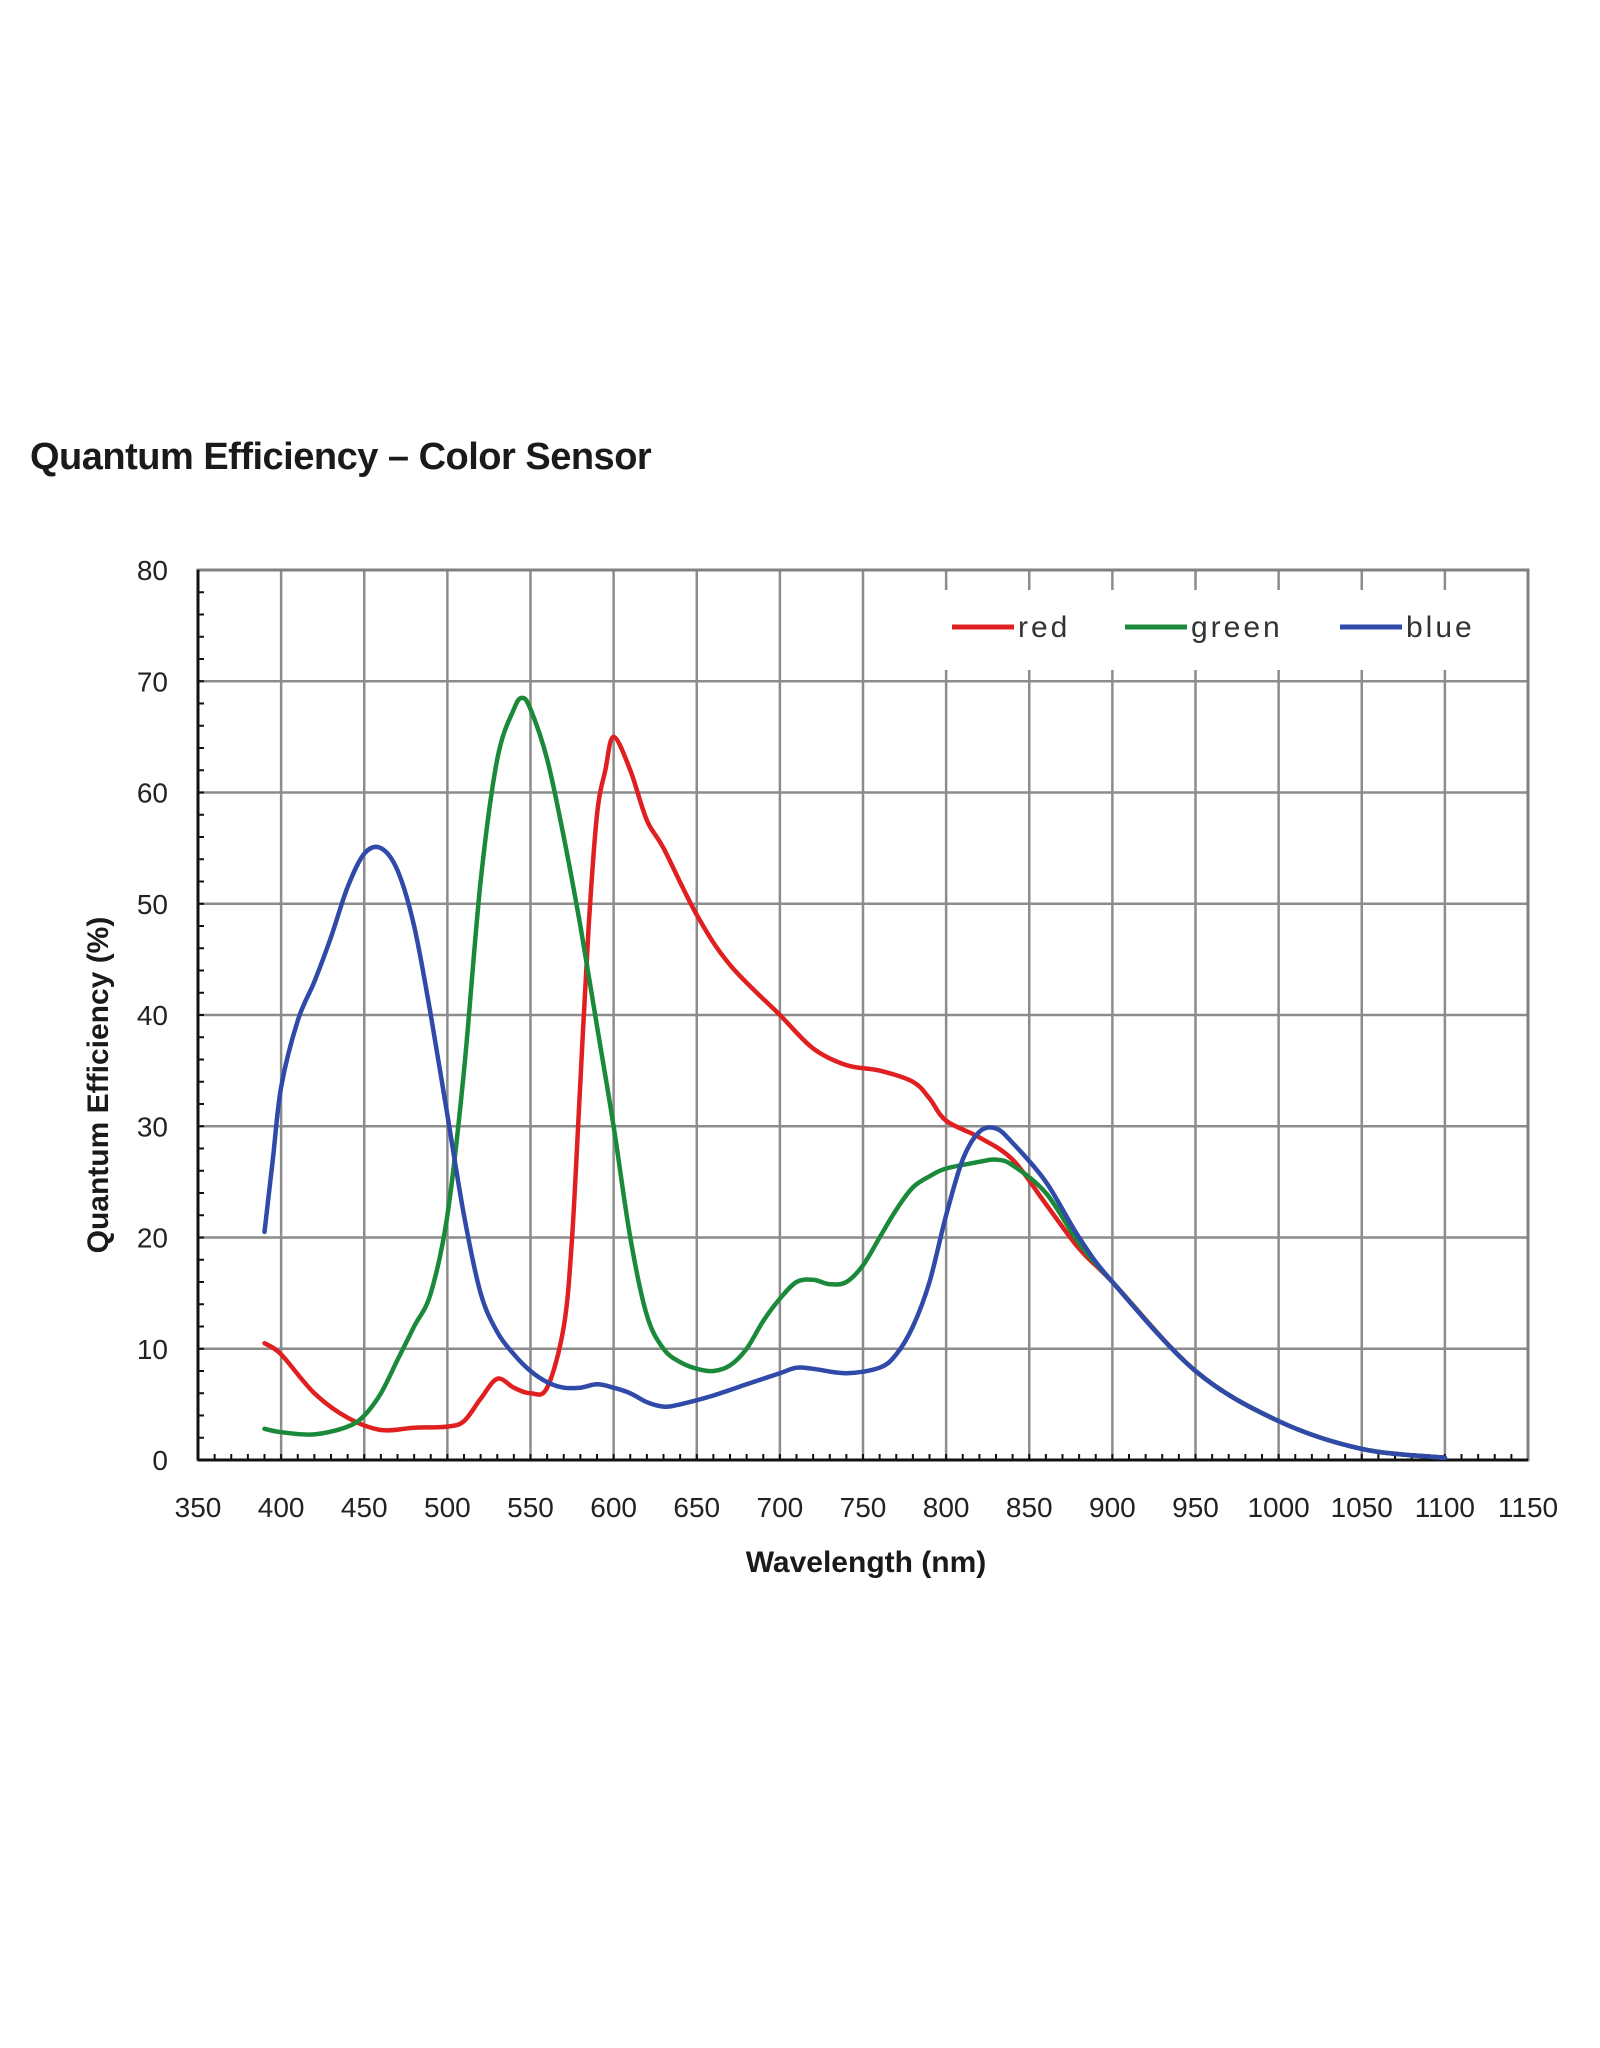 The height and width of the screenshot is (2048, 1600). I want to click on x-tick-label: 750, so click(863, 1507).